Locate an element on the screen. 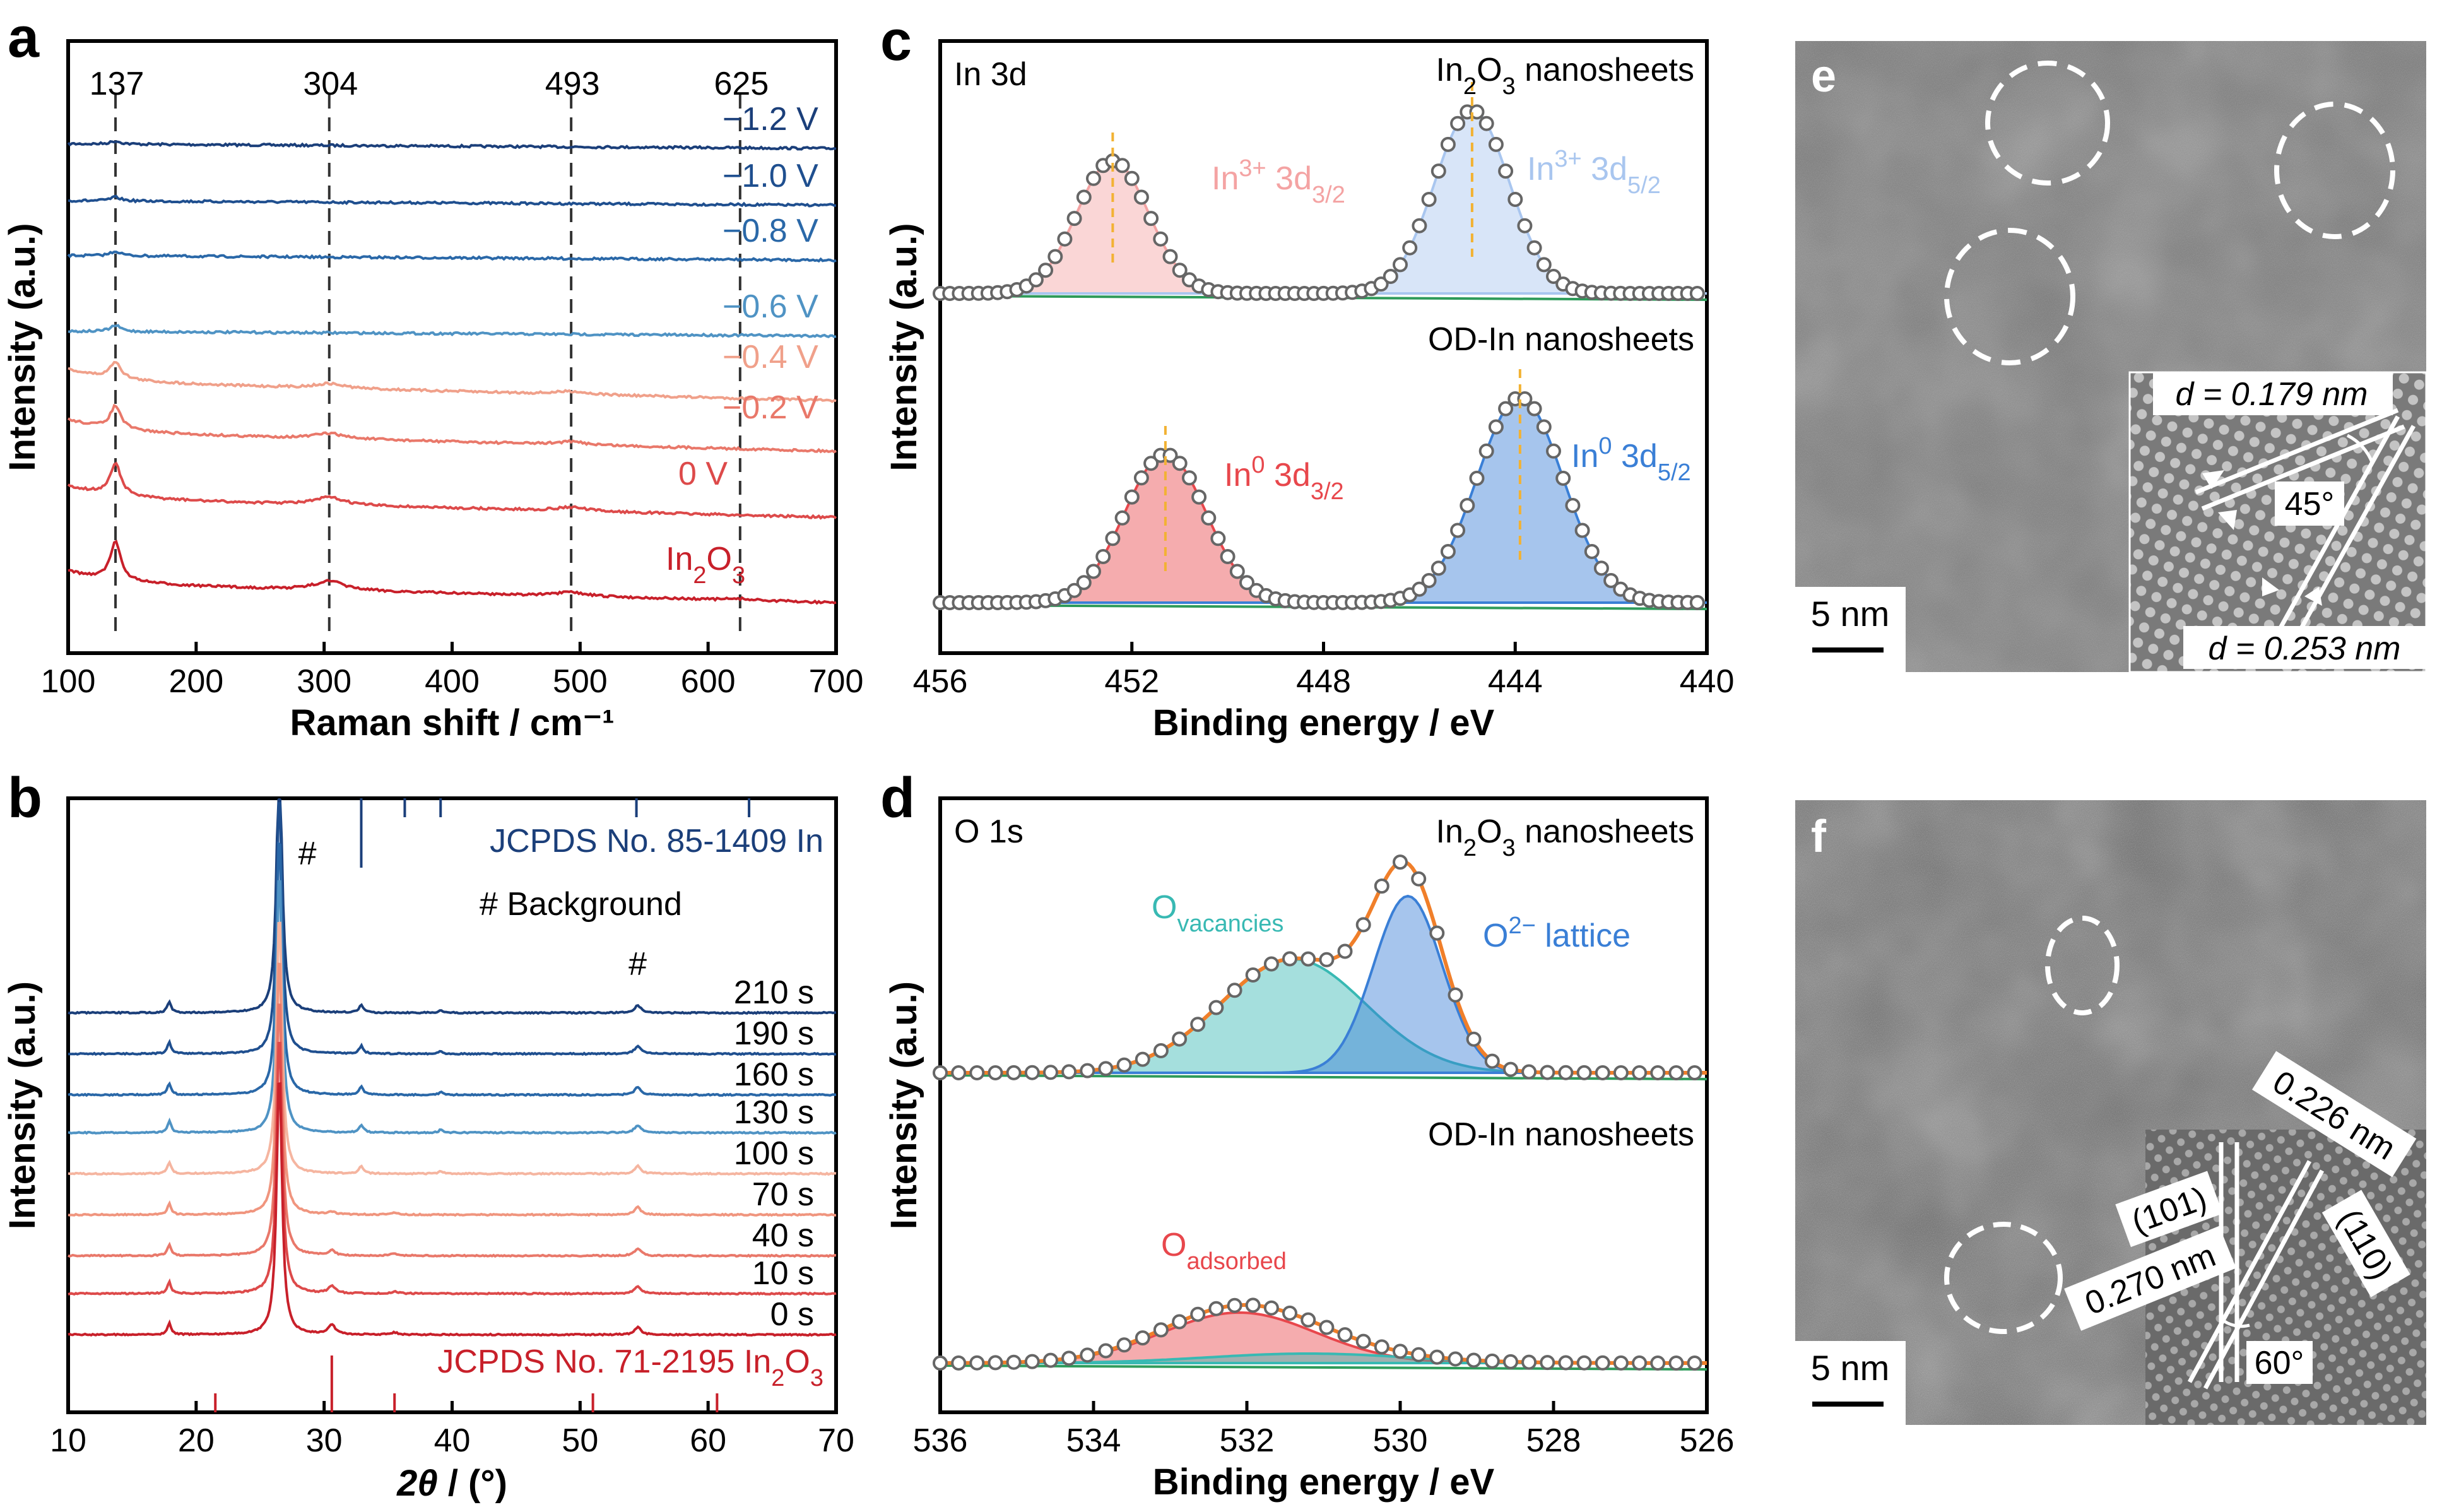 This screenshot has width=2442, height=1512. series-label: −1.2 V is located at coordinates (771, 120).